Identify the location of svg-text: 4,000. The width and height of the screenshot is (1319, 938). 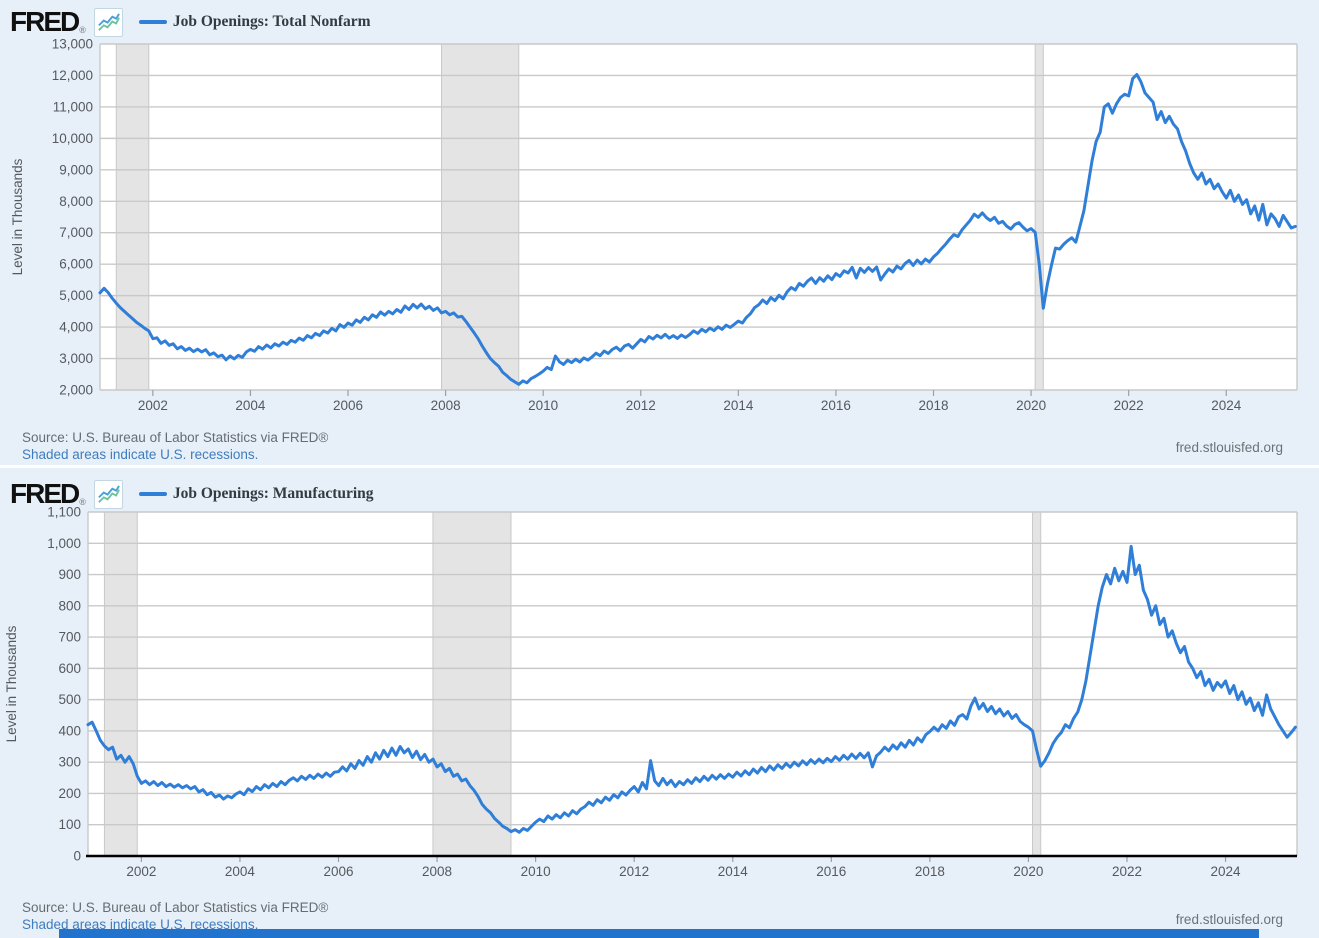
(76, 327).